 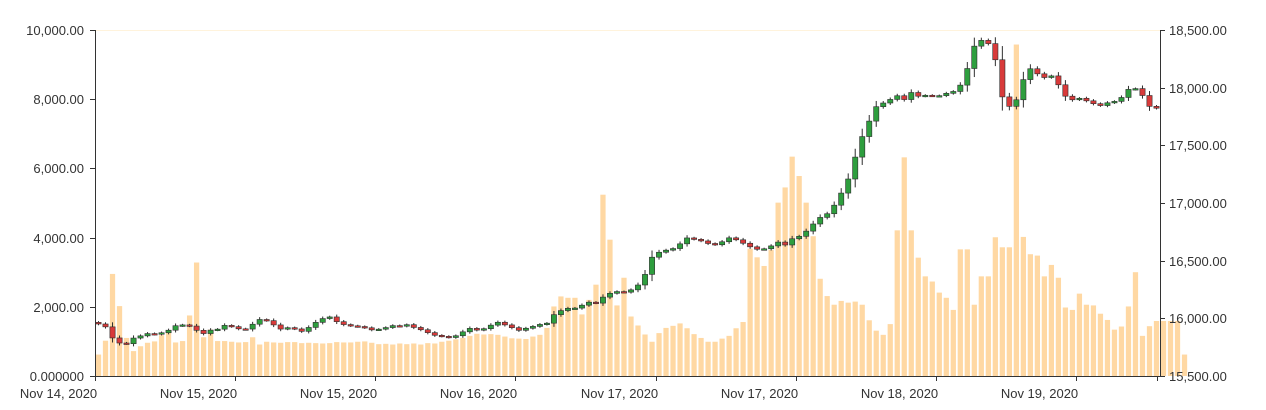 I want to click on x-tick-label: Nov 14, 2020, so click(x=58, y=393).